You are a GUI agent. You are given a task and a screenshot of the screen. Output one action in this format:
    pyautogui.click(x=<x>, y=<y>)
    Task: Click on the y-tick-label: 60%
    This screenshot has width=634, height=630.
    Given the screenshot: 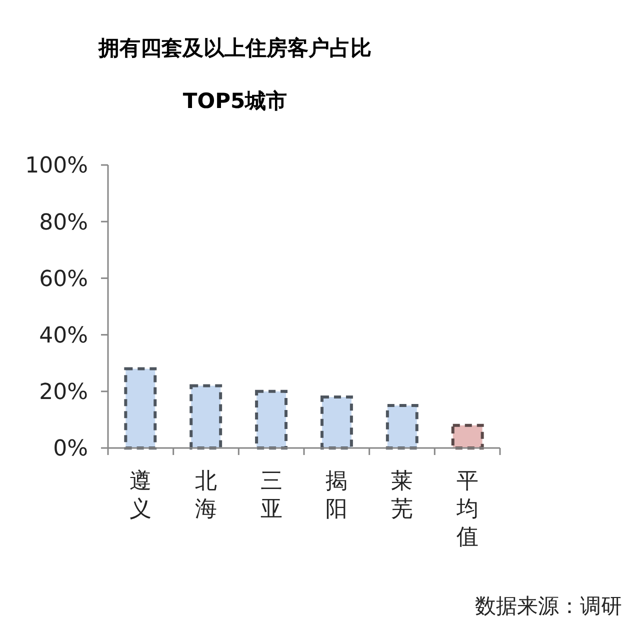 What is the action you would take?
    pyautogui.click(x=63, y=279)
    